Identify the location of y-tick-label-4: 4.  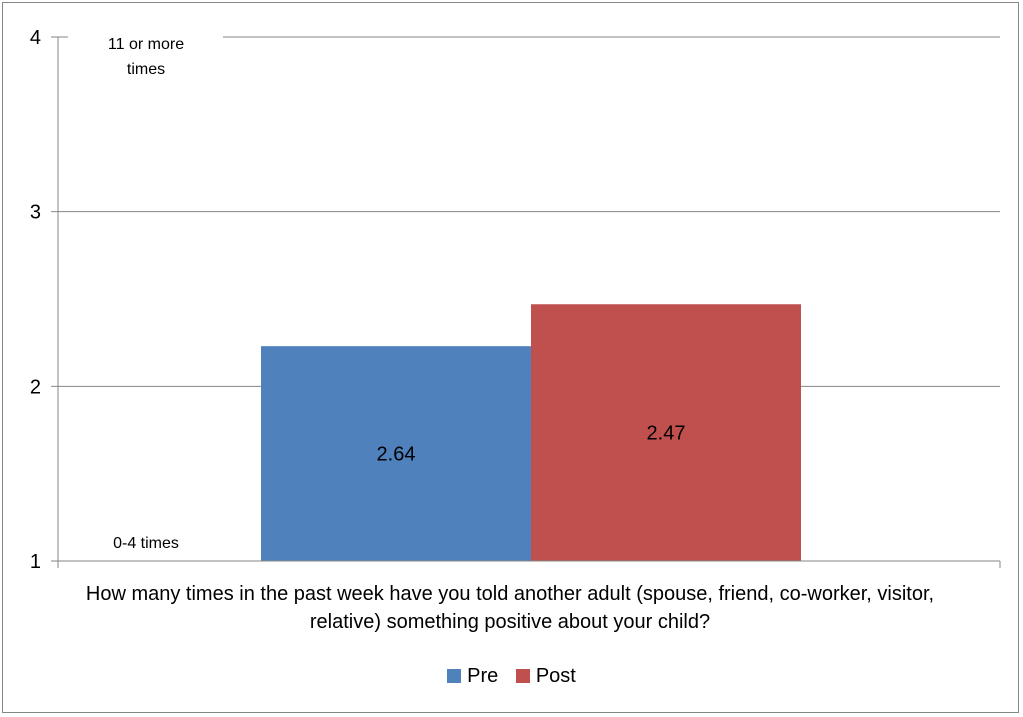
(35, 38).